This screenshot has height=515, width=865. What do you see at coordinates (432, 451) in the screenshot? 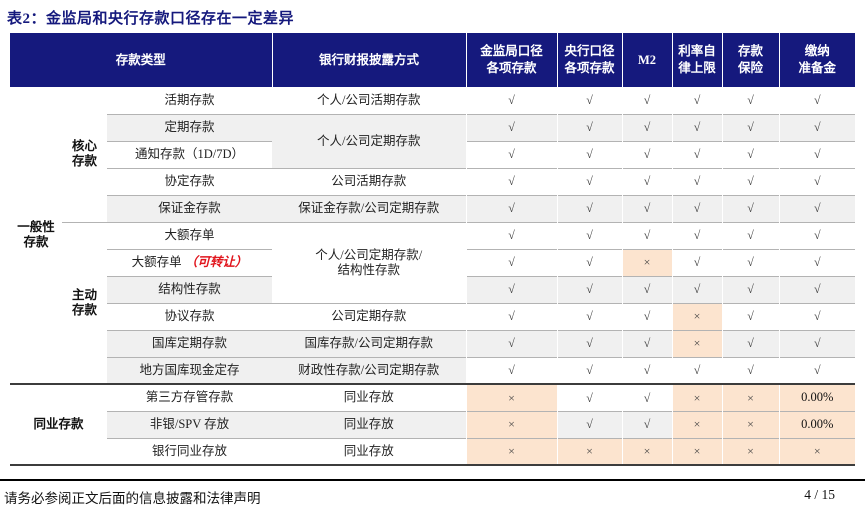
I see `table-row: 银行同业存放 同业存放 × × × × × ×` at bounding box center [432, 451].